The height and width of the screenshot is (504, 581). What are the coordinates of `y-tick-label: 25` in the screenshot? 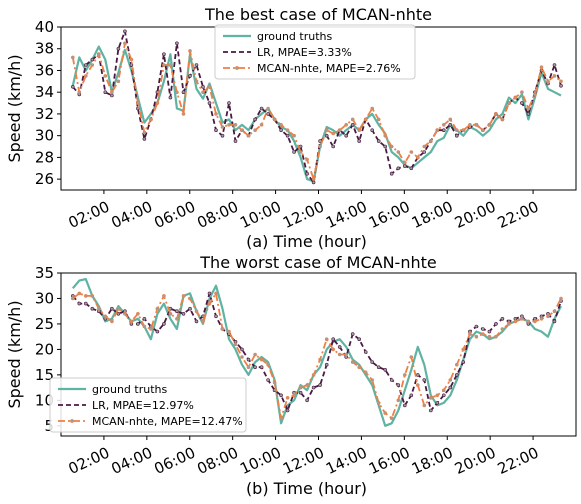 It's located at (44, 324).